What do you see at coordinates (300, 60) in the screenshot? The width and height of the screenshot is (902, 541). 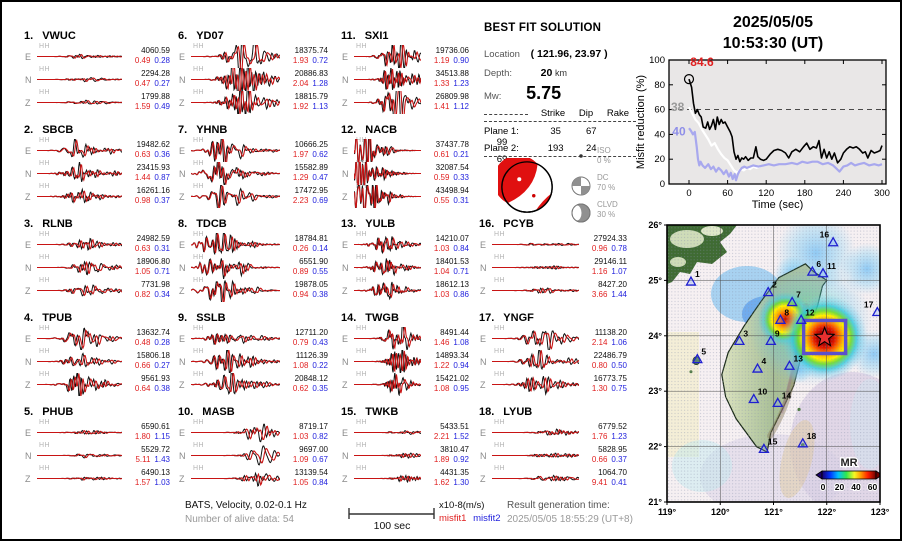 I see `misfit1-value: 1.93` at bounding box center [300, 60].